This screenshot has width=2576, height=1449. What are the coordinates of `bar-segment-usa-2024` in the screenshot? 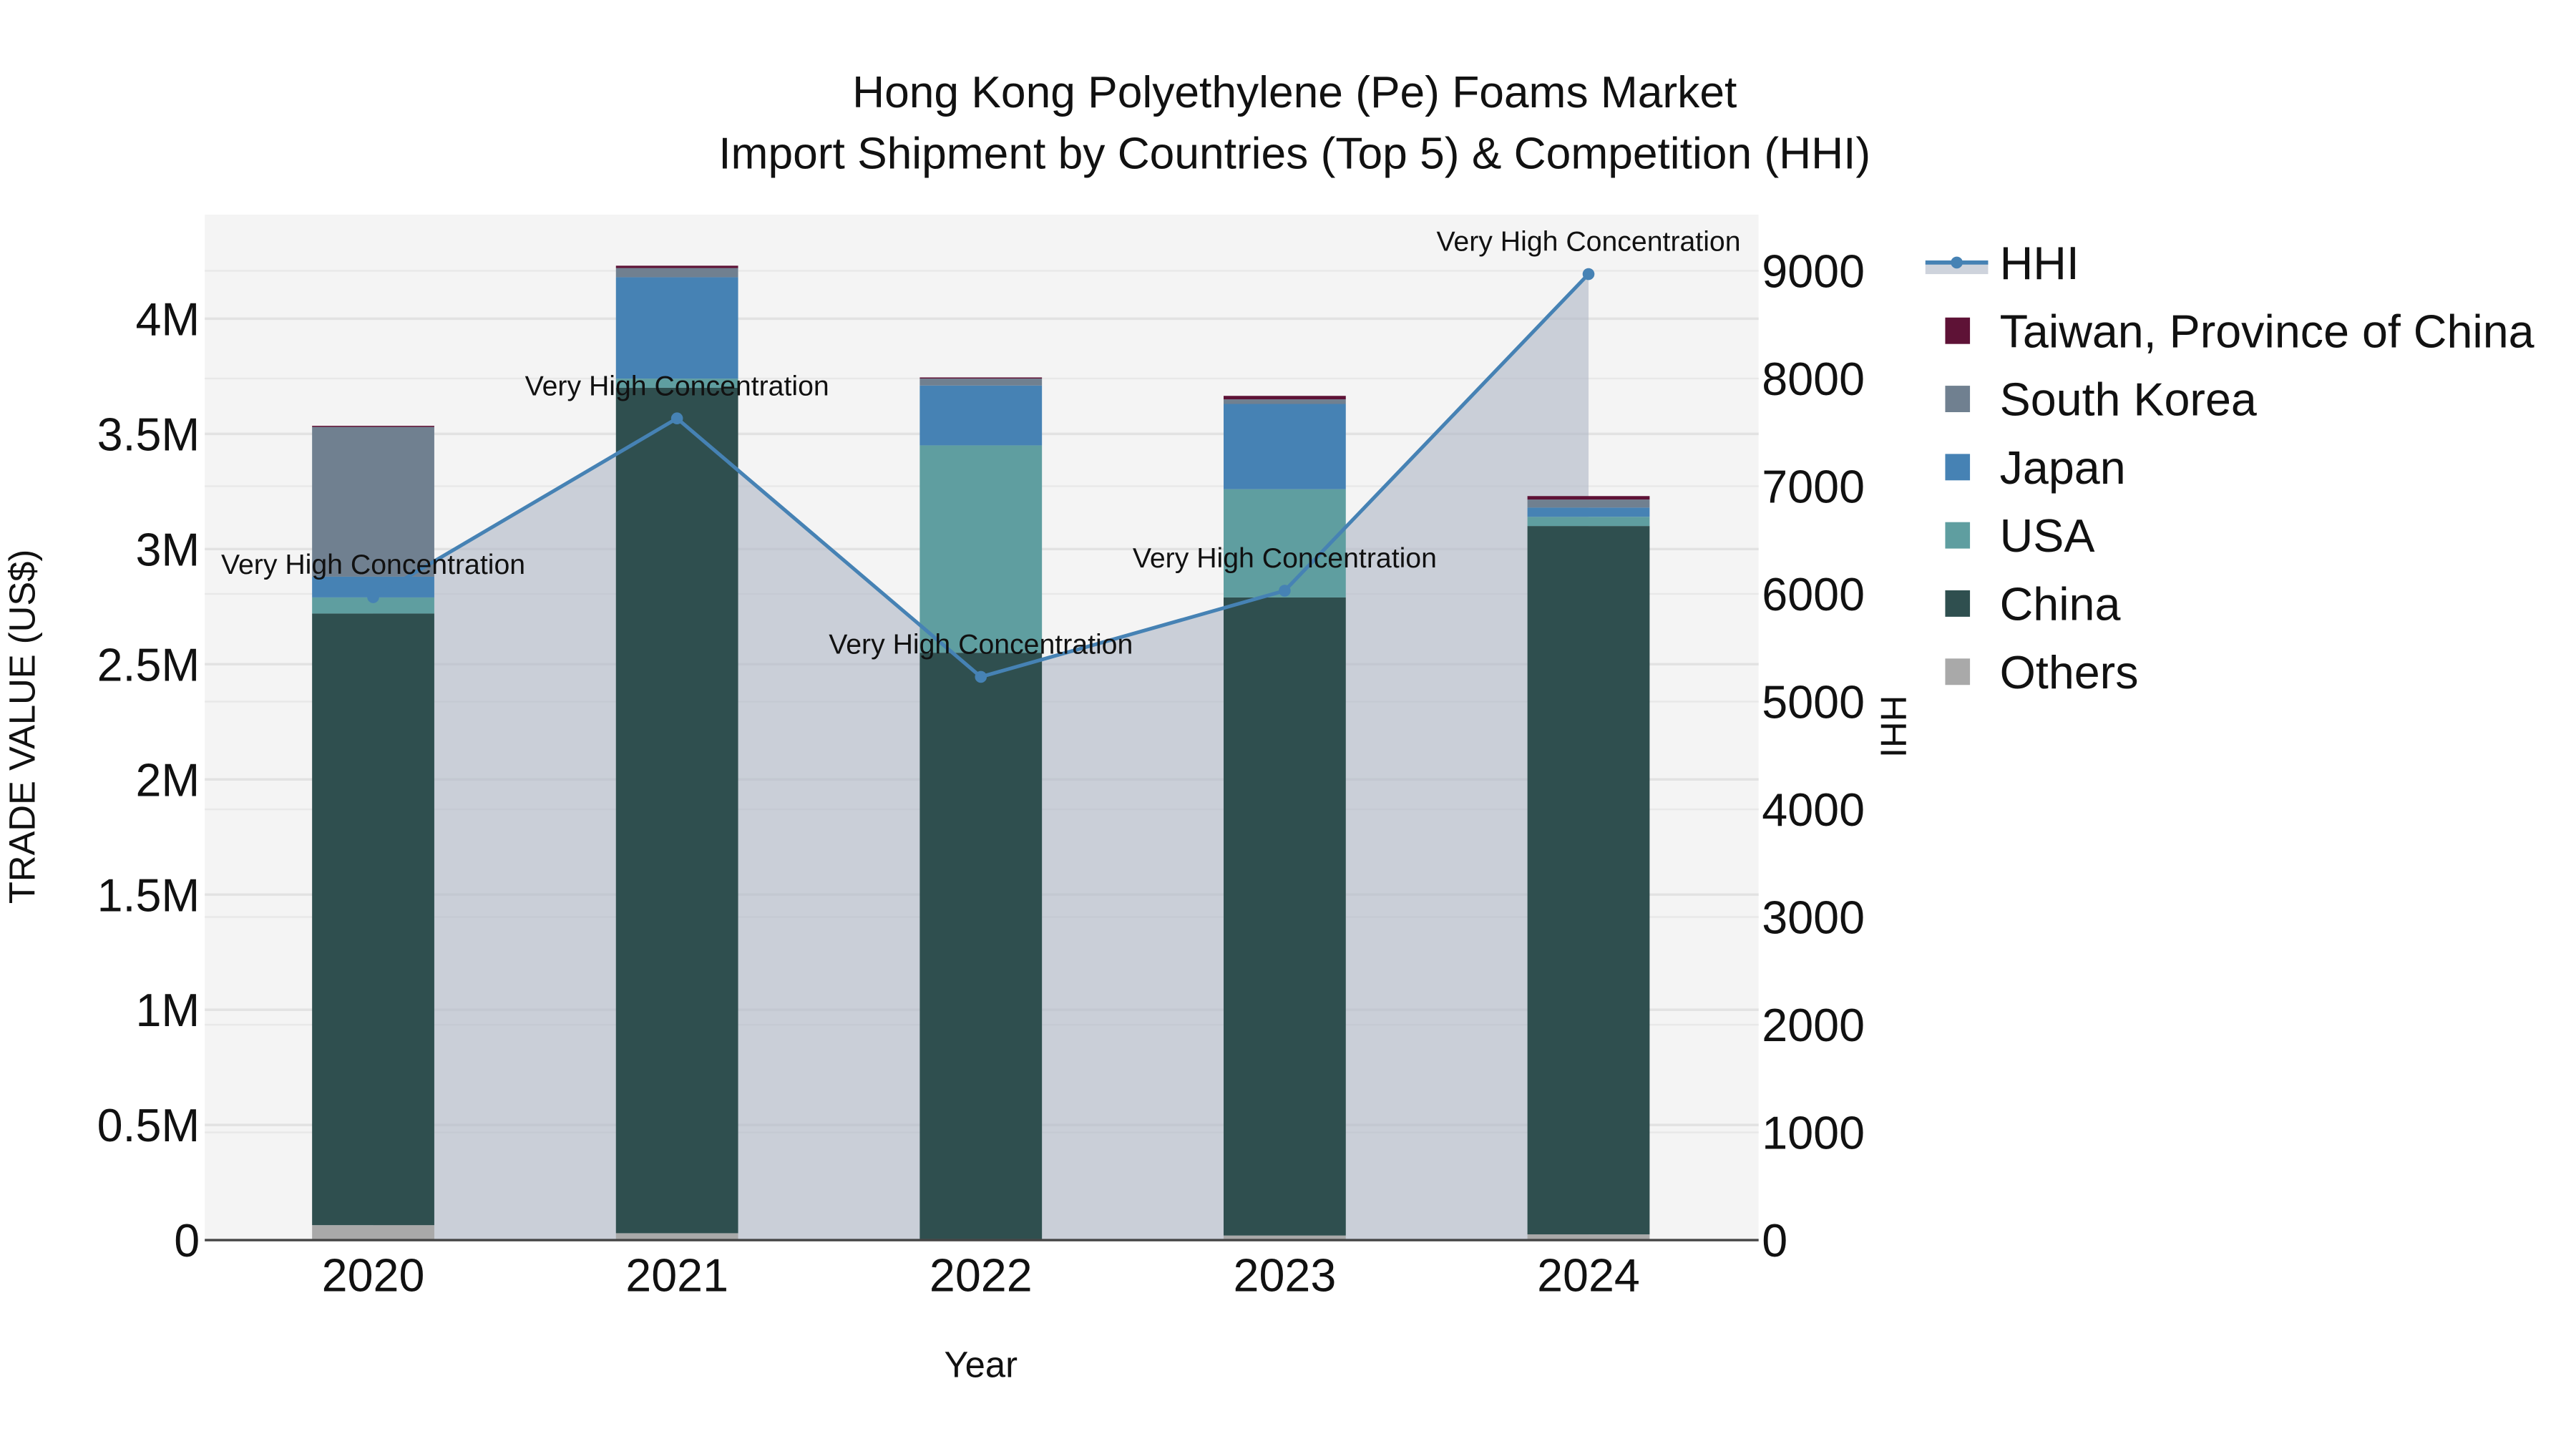 It's located at (1588, 522).